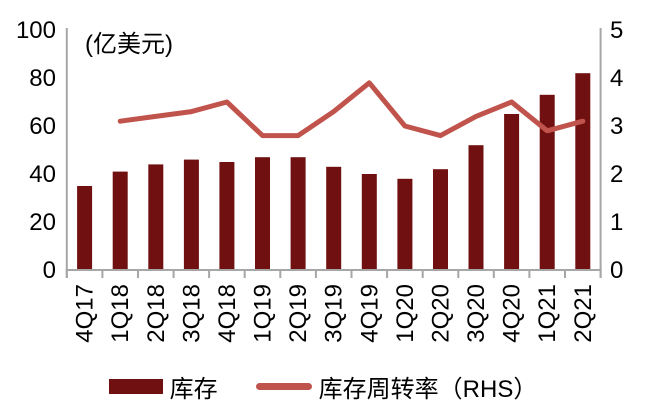 This screenshot has width=646, height=412. I want to click on legend-item-inventory: 库存, so click(163, 386).